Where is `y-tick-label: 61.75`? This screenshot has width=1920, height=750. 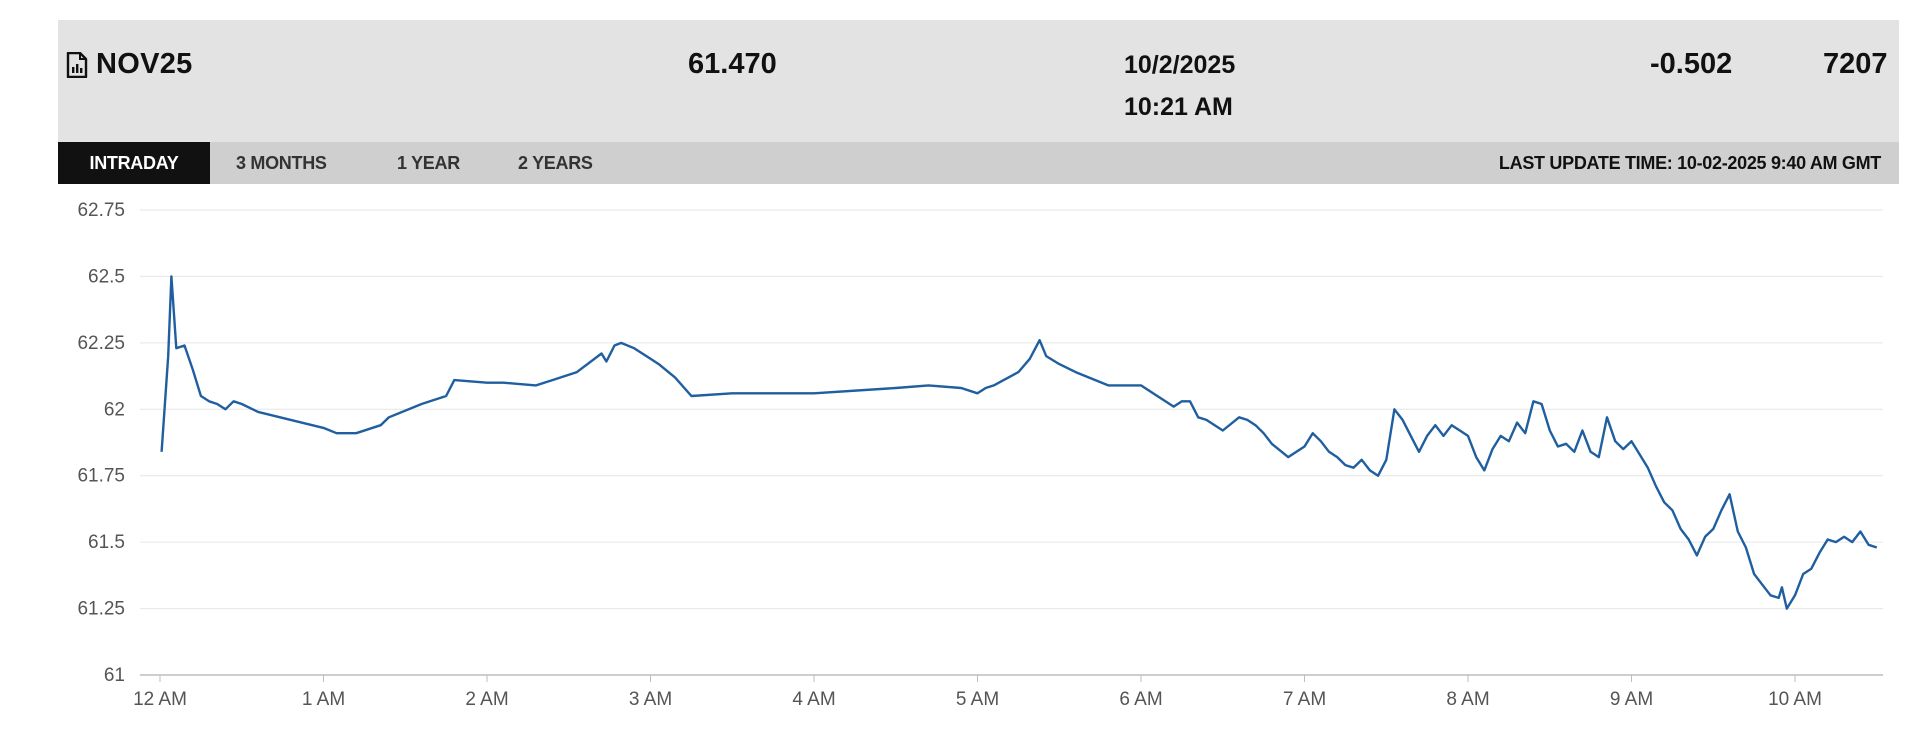
y-tick-label: 61.75 is located at coordinates (101, 476).